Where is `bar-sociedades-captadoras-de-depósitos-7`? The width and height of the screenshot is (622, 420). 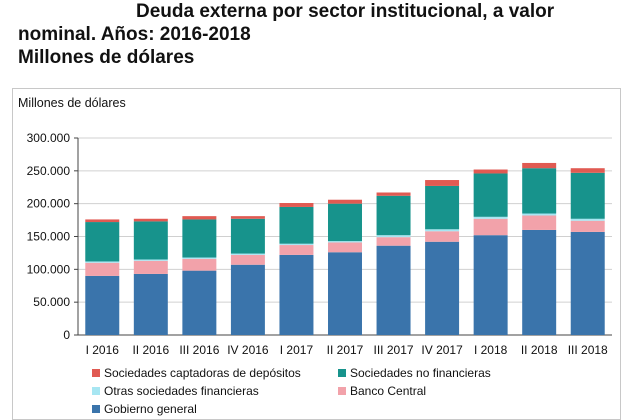
bar-sociedades-captadoras-de-depósitos-7 is located at coordinates (442, 183).